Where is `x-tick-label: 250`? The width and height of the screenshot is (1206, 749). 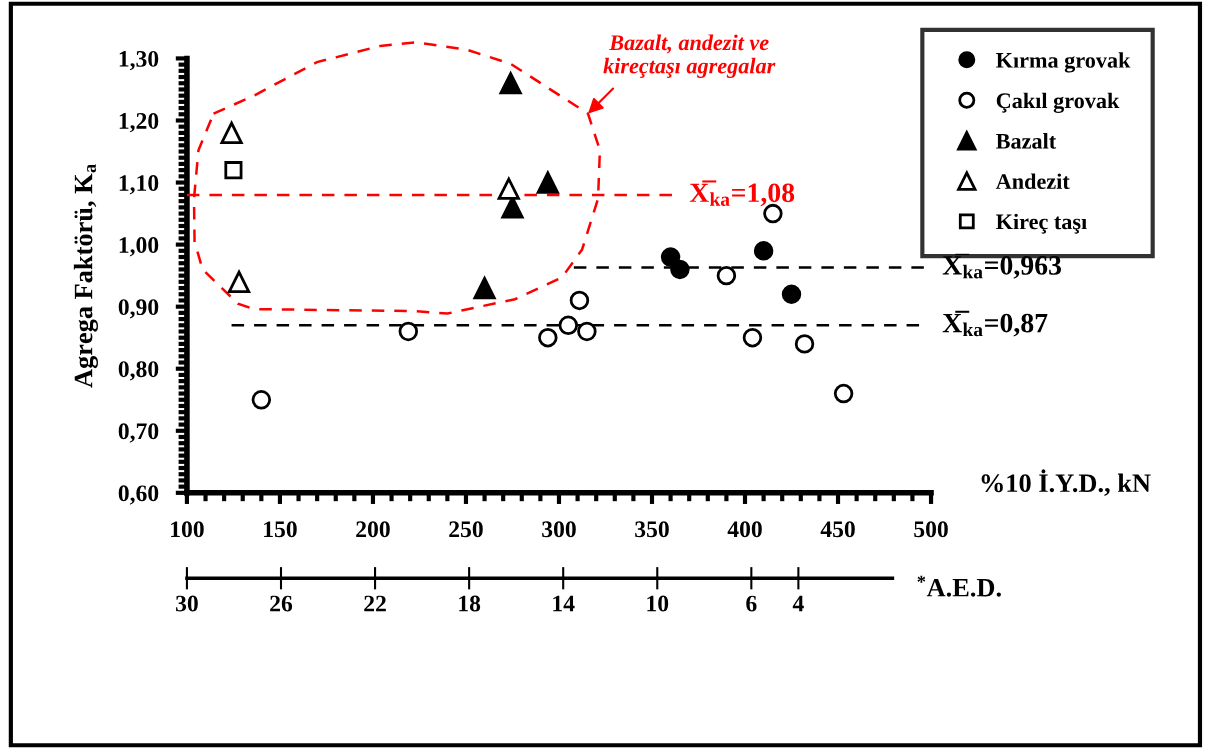 x-tick-label: 250 is located at coordinates (466, 529).